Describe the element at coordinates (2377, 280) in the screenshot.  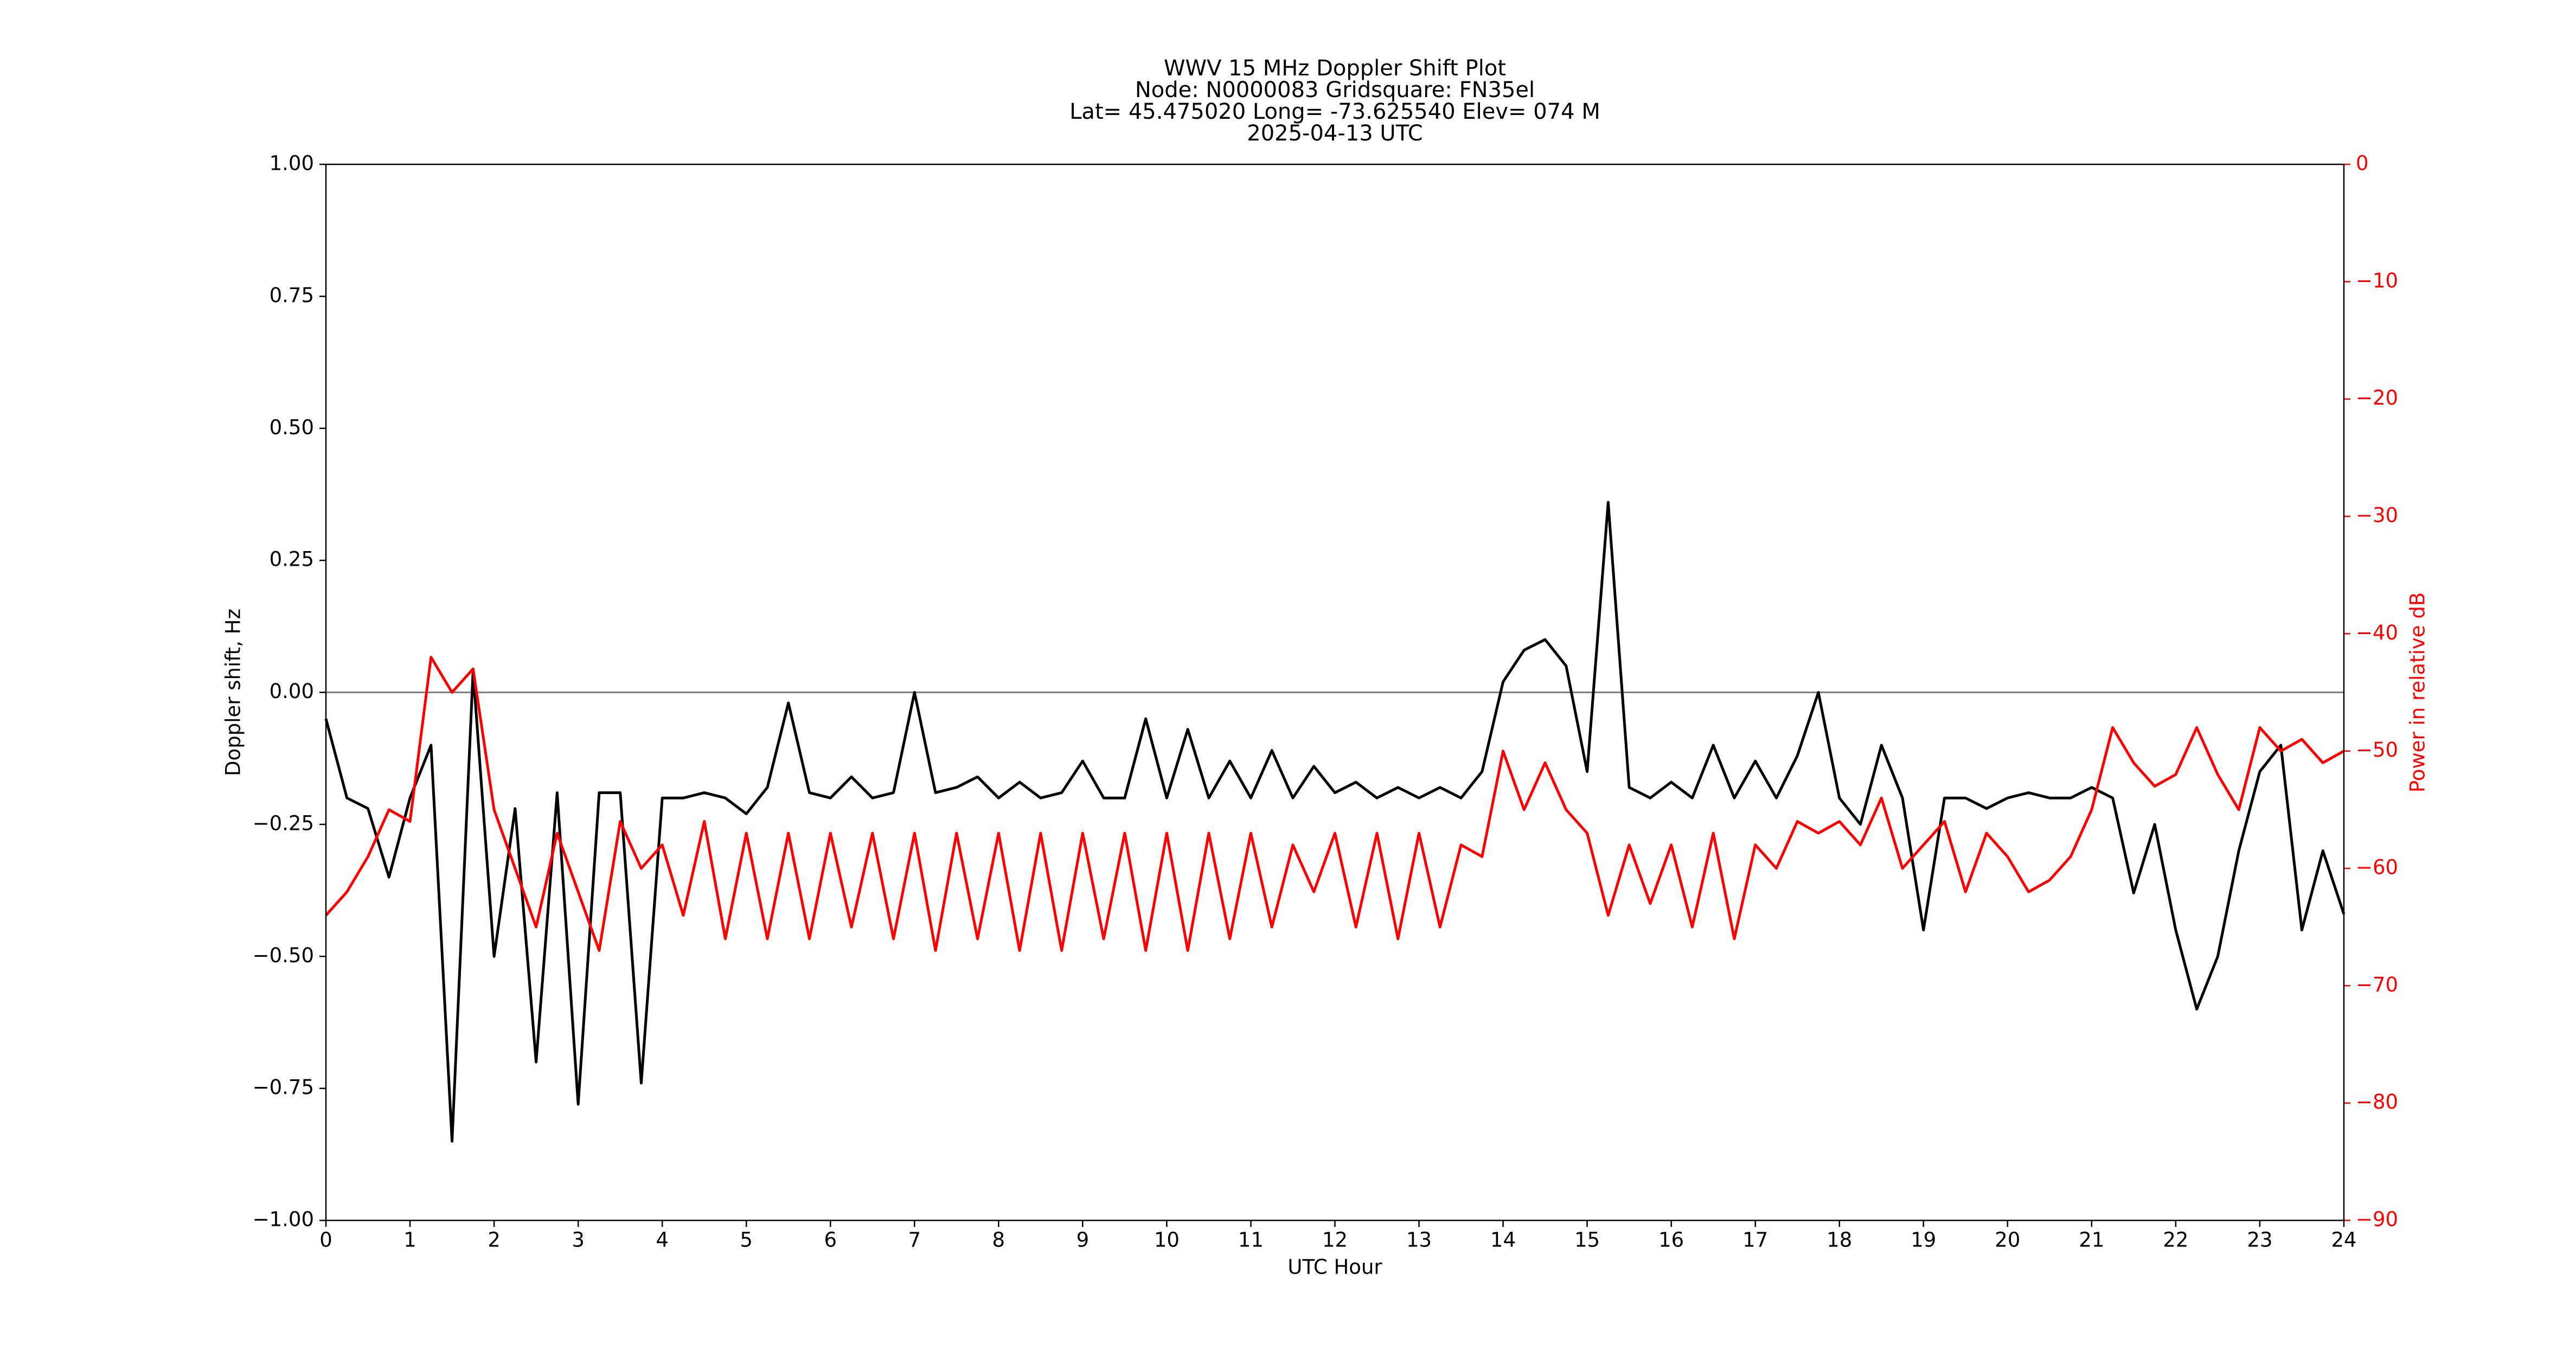
I see `y2-tick-label: −10` at that location.